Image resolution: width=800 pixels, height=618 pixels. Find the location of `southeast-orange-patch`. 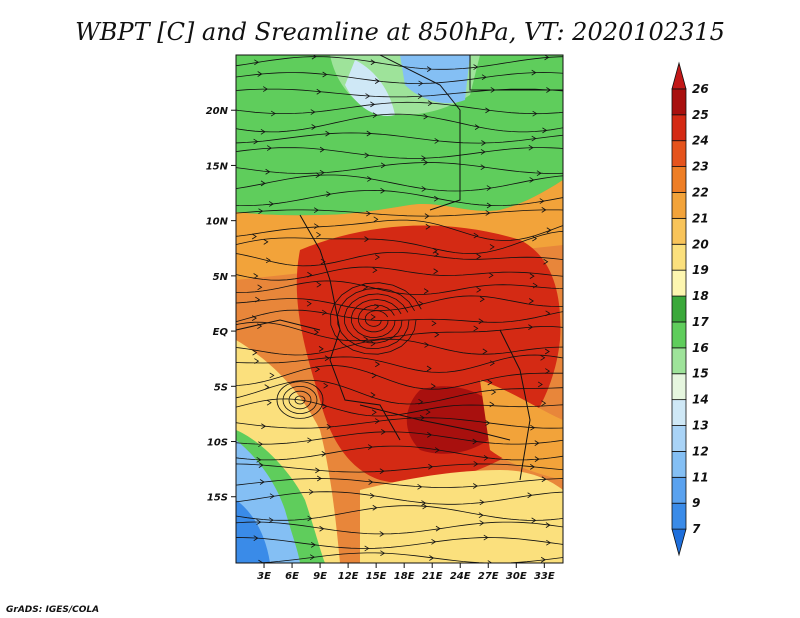

southeast-orange-patch is located at coordinates (521, 430).